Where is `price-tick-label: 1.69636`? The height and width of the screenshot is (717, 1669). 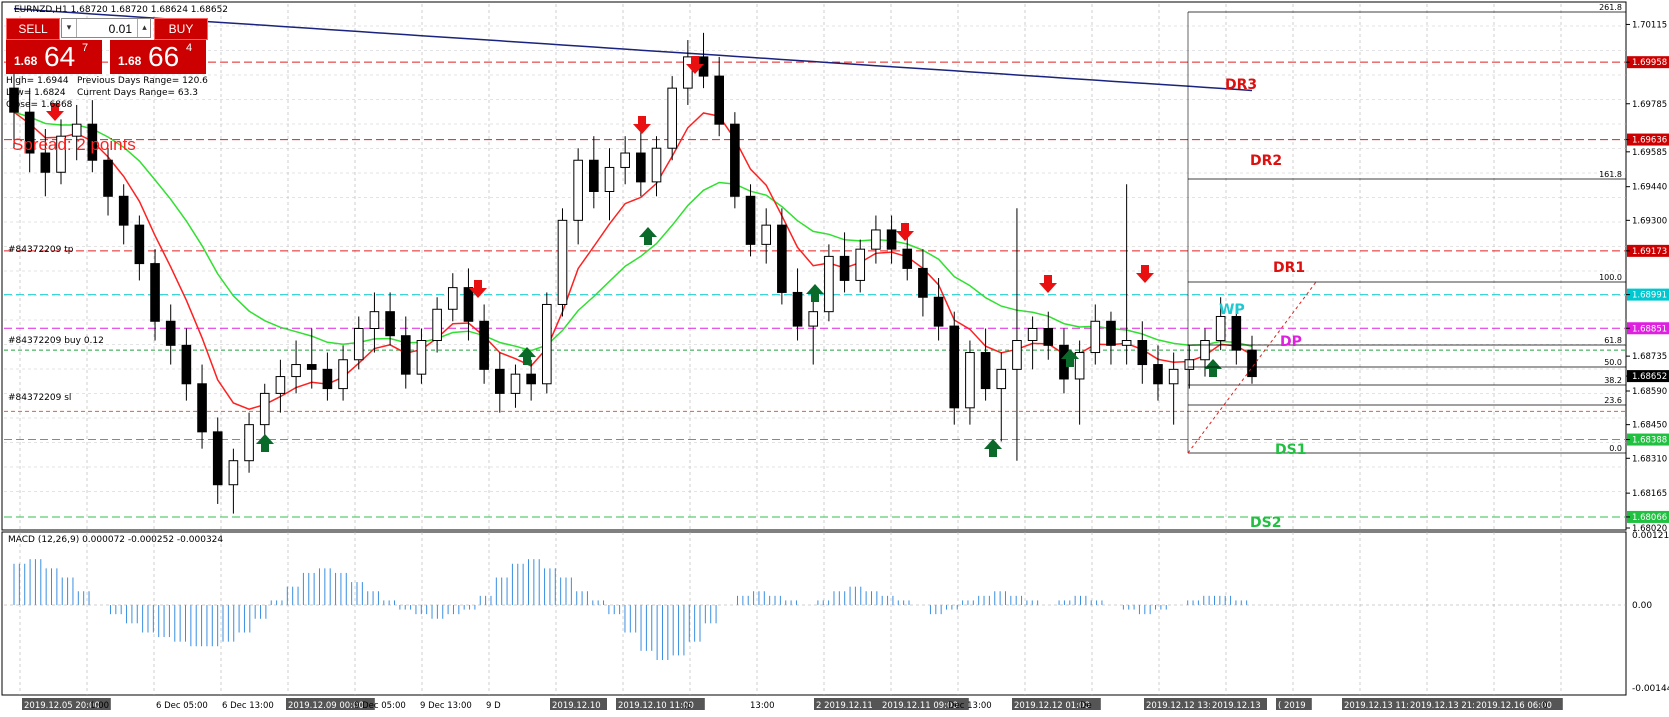 price-tick-label: 1.69636 is located at coordinates (1649, 141).